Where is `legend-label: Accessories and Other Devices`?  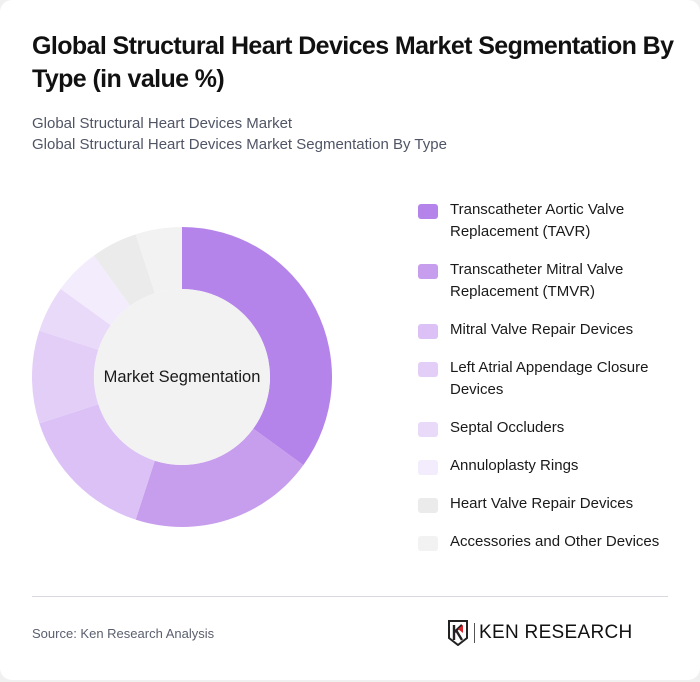
legend-label: Accessories and Other Devices is located at coordinates (555, 541).